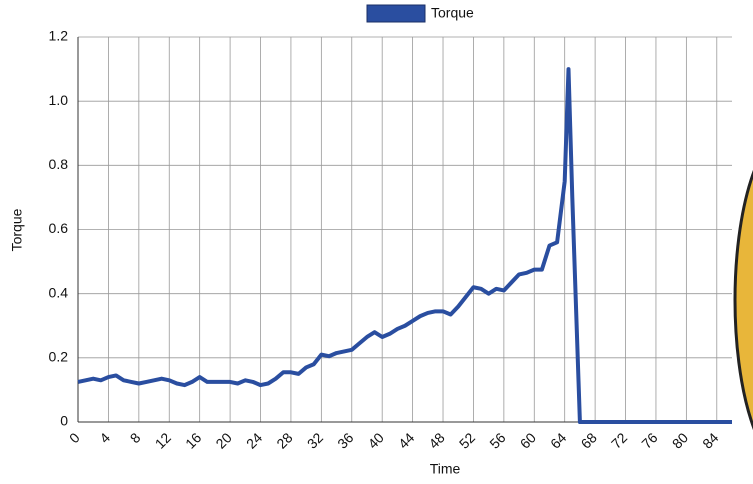  What do you see at coordinates (436, 440) in the screenshot?
I see `x-tick-label: 48` at bounding box center [436, 440].